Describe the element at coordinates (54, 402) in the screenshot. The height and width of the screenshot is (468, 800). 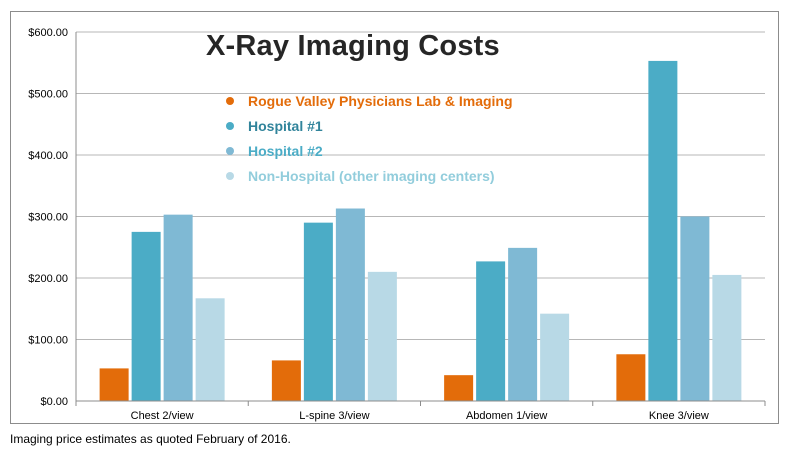
I see `y-tick-label: $0.00` at that location.